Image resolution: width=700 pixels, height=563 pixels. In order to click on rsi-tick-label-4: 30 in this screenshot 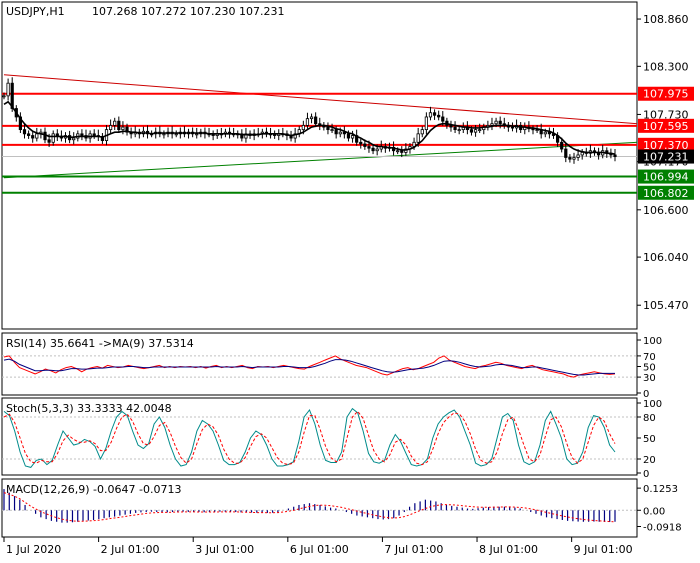, I will do `click(649, 378)`.